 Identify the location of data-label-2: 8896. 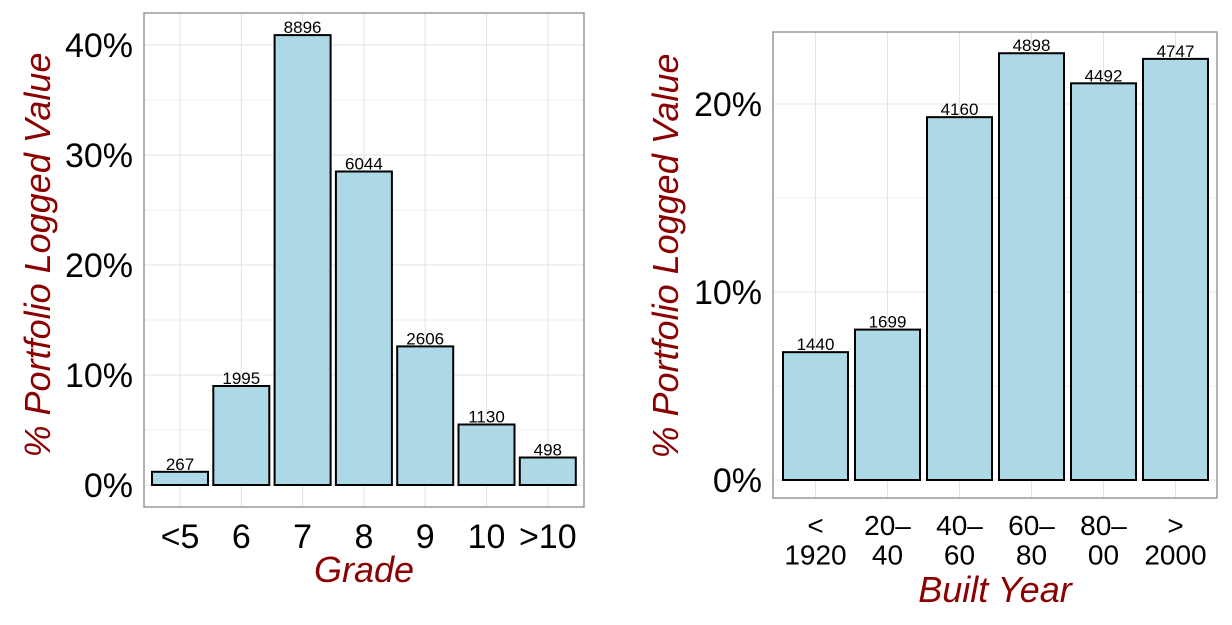
(303, 27).